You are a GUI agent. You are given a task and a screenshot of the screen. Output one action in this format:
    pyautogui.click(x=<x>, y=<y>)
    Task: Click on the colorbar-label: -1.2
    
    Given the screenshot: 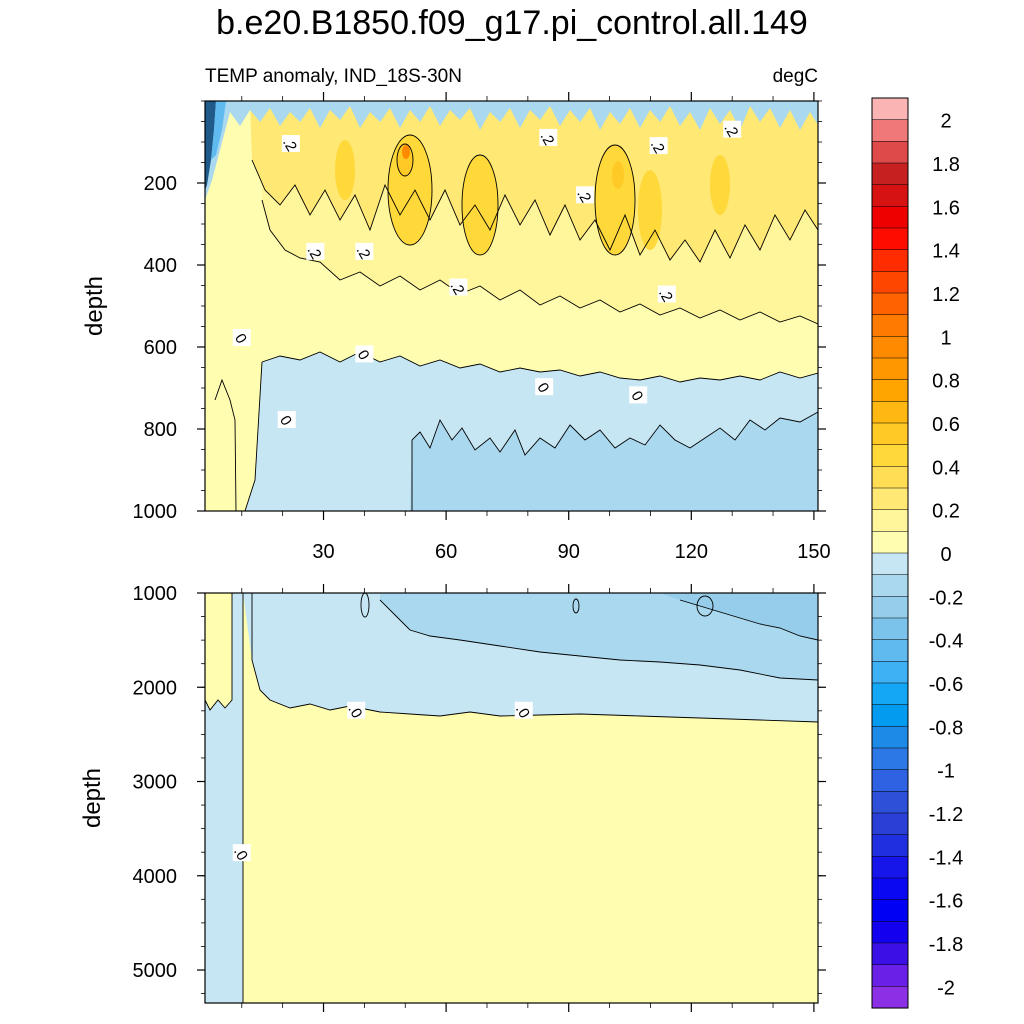 What is the action you would take?
    pyautogui.click(x=946, y=815)
    